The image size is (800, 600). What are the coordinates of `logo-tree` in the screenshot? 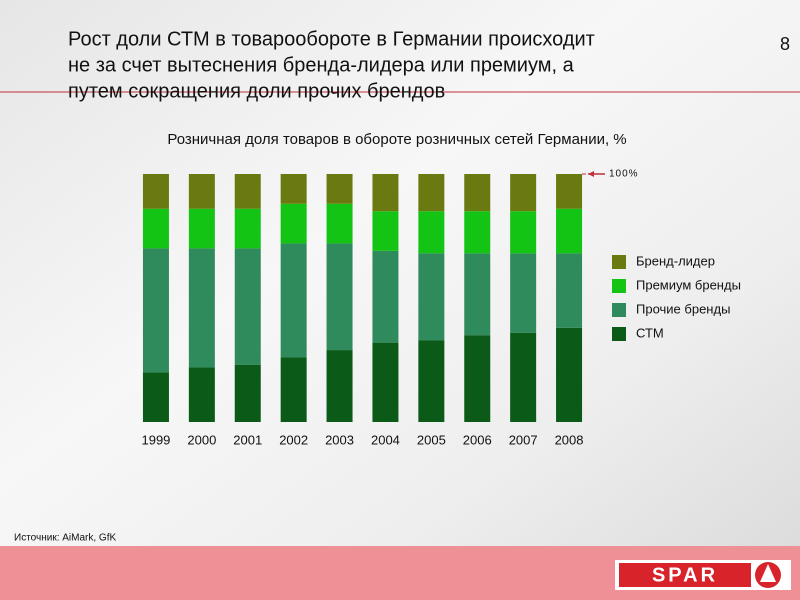 It's located at (768, 573).